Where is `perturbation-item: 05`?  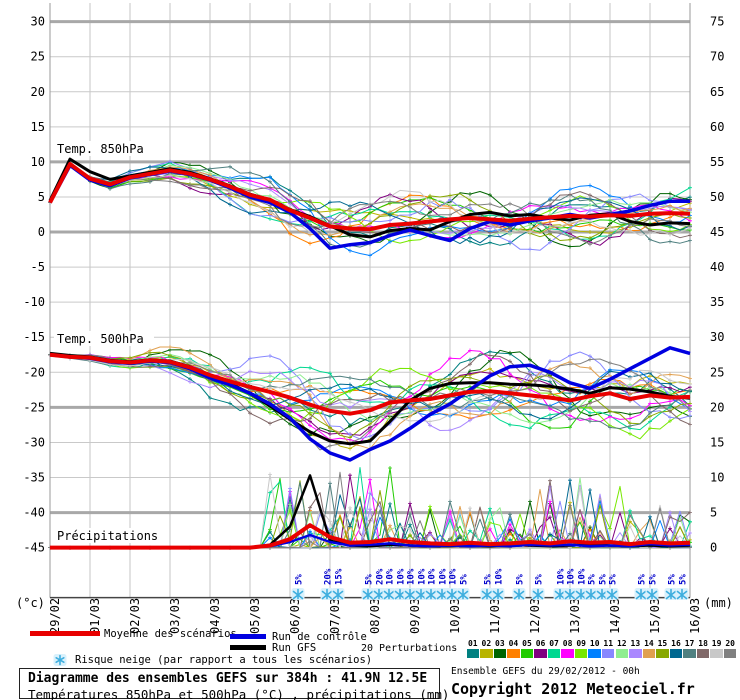
perturbation-item: 05 is located at coordinates (527, 648).